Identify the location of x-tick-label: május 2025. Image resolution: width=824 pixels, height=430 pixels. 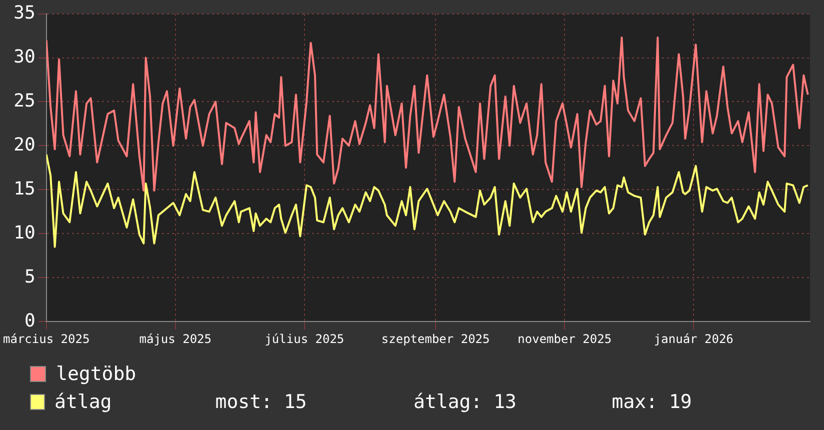
(175, 339).